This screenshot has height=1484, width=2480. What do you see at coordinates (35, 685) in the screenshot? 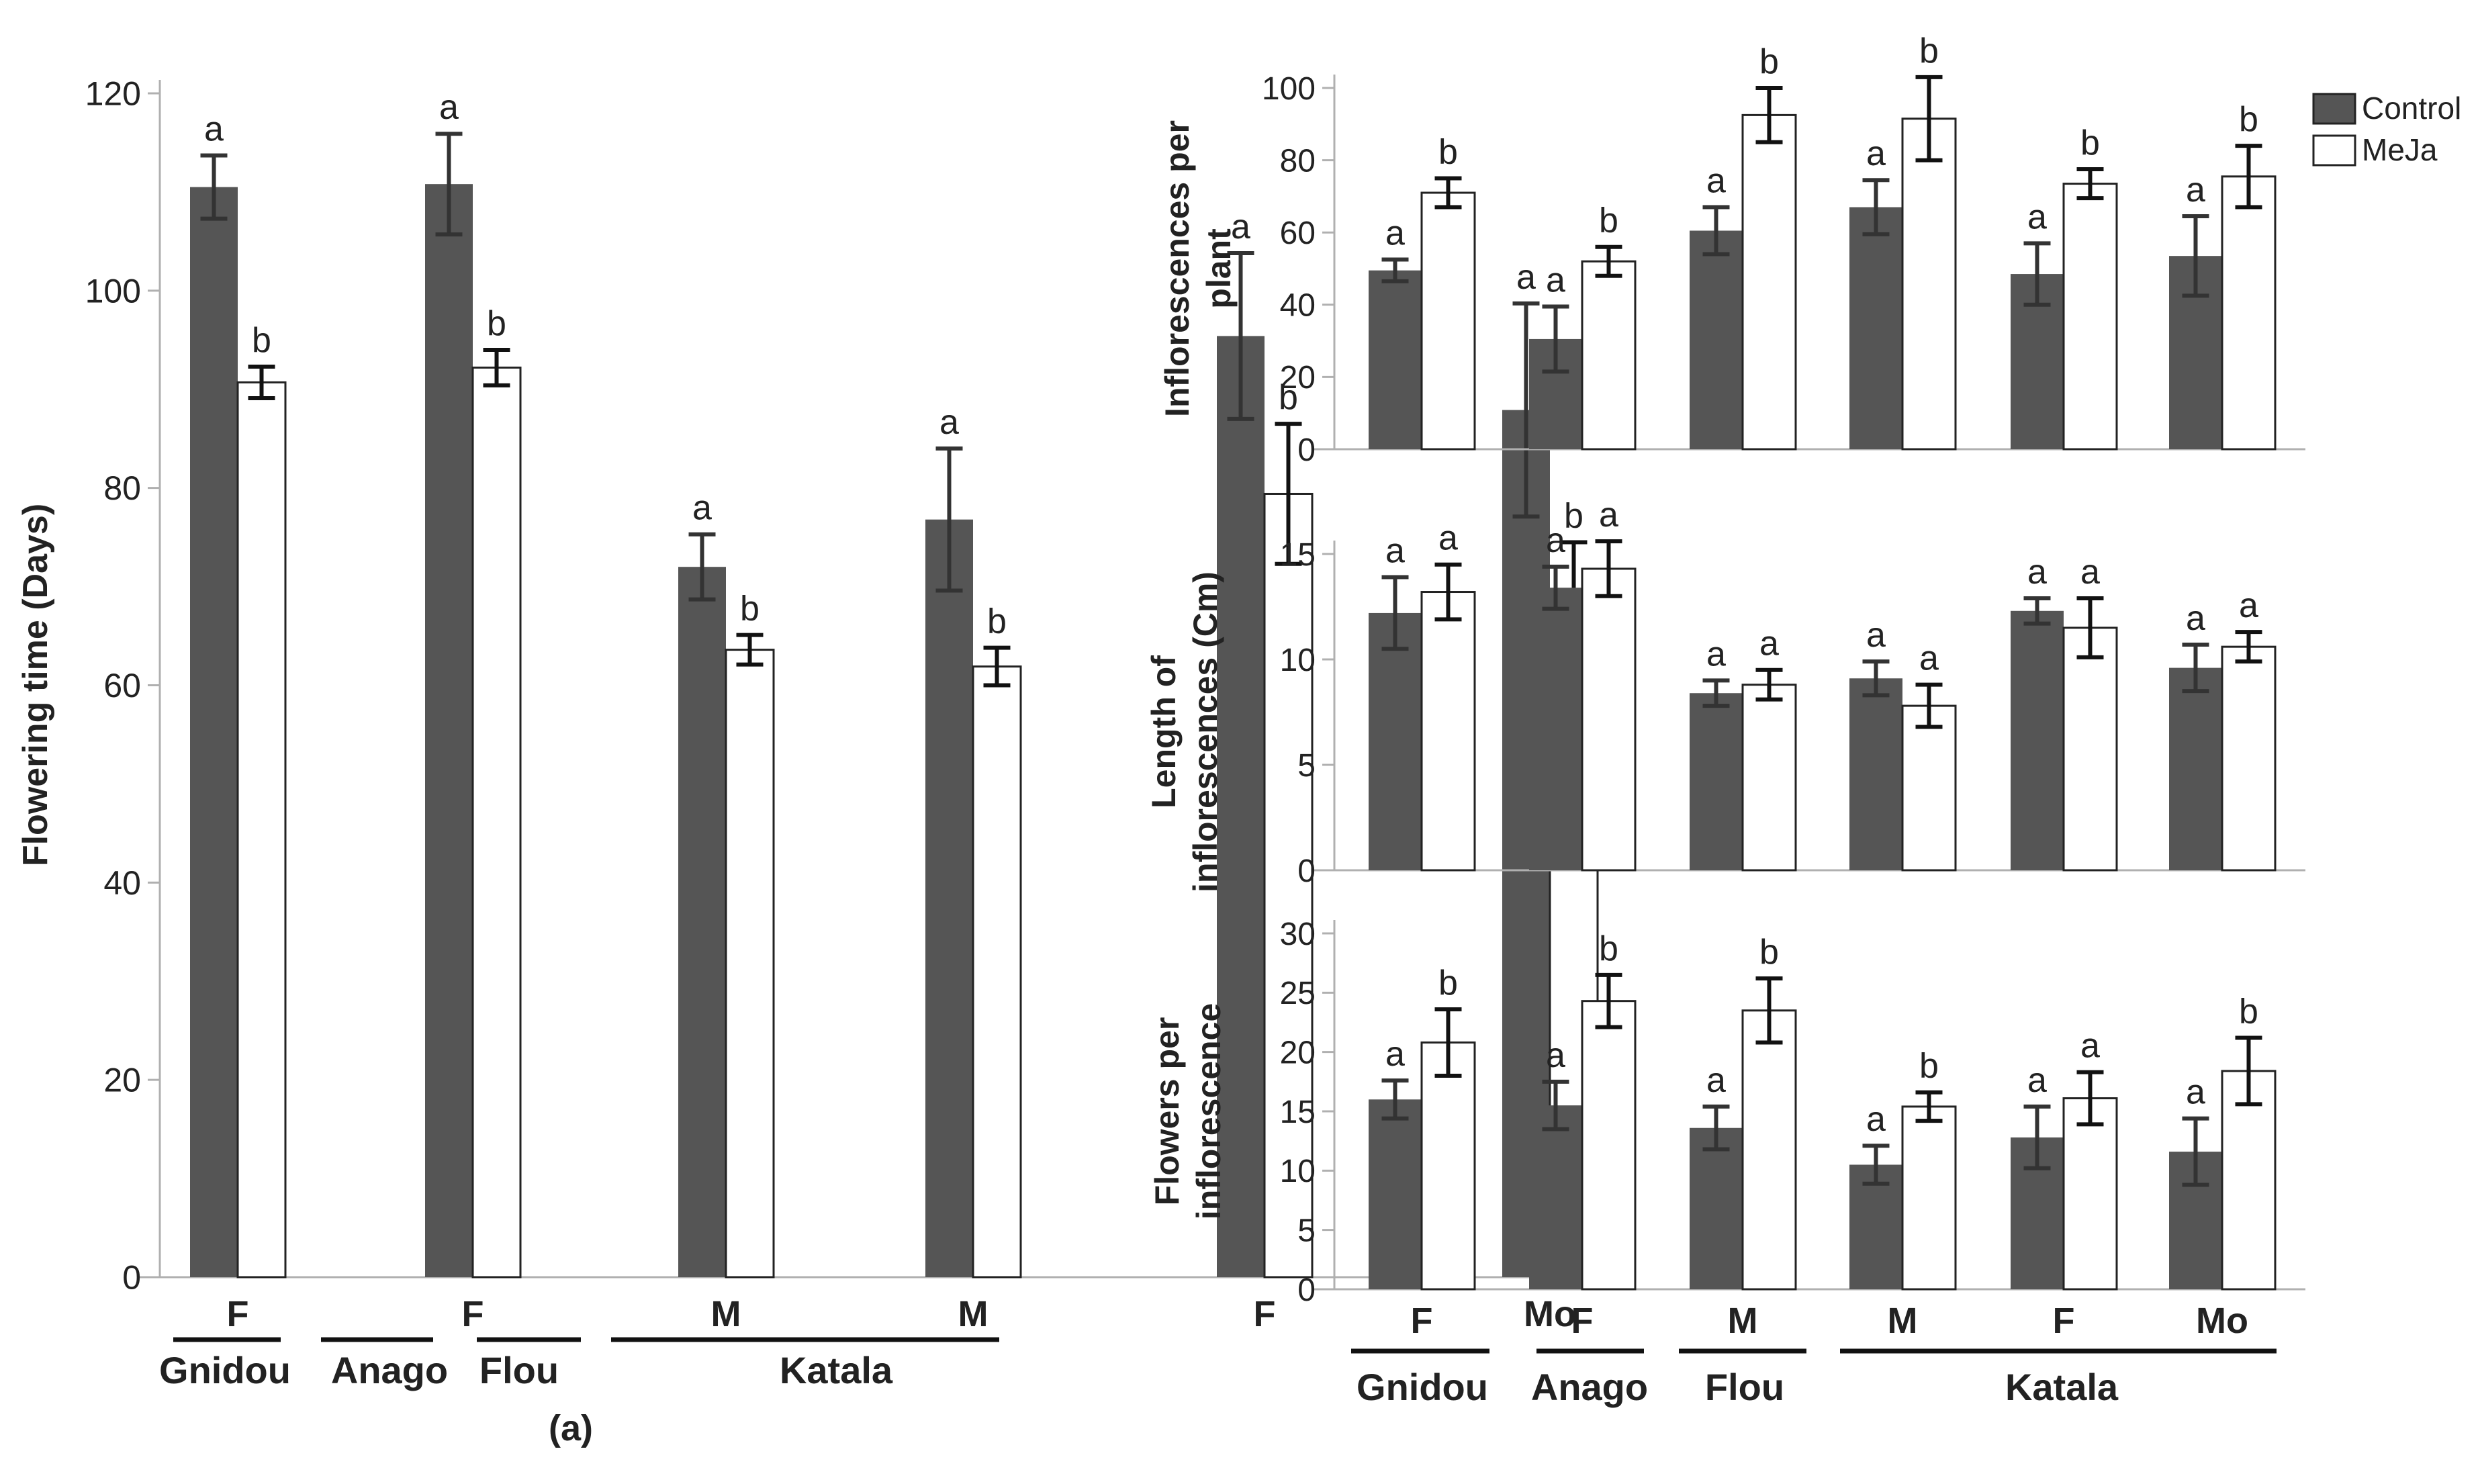
I see `a-y-axis-label: Flowering time (Days)` at bounding box center [35, 685].